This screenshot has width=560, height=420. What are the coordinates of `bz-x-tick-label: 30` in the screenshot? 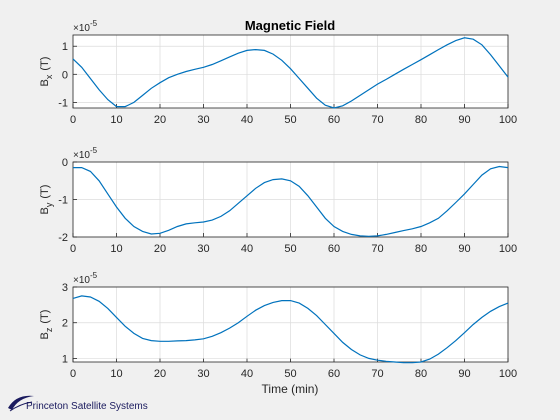 It's located at (203, 374).